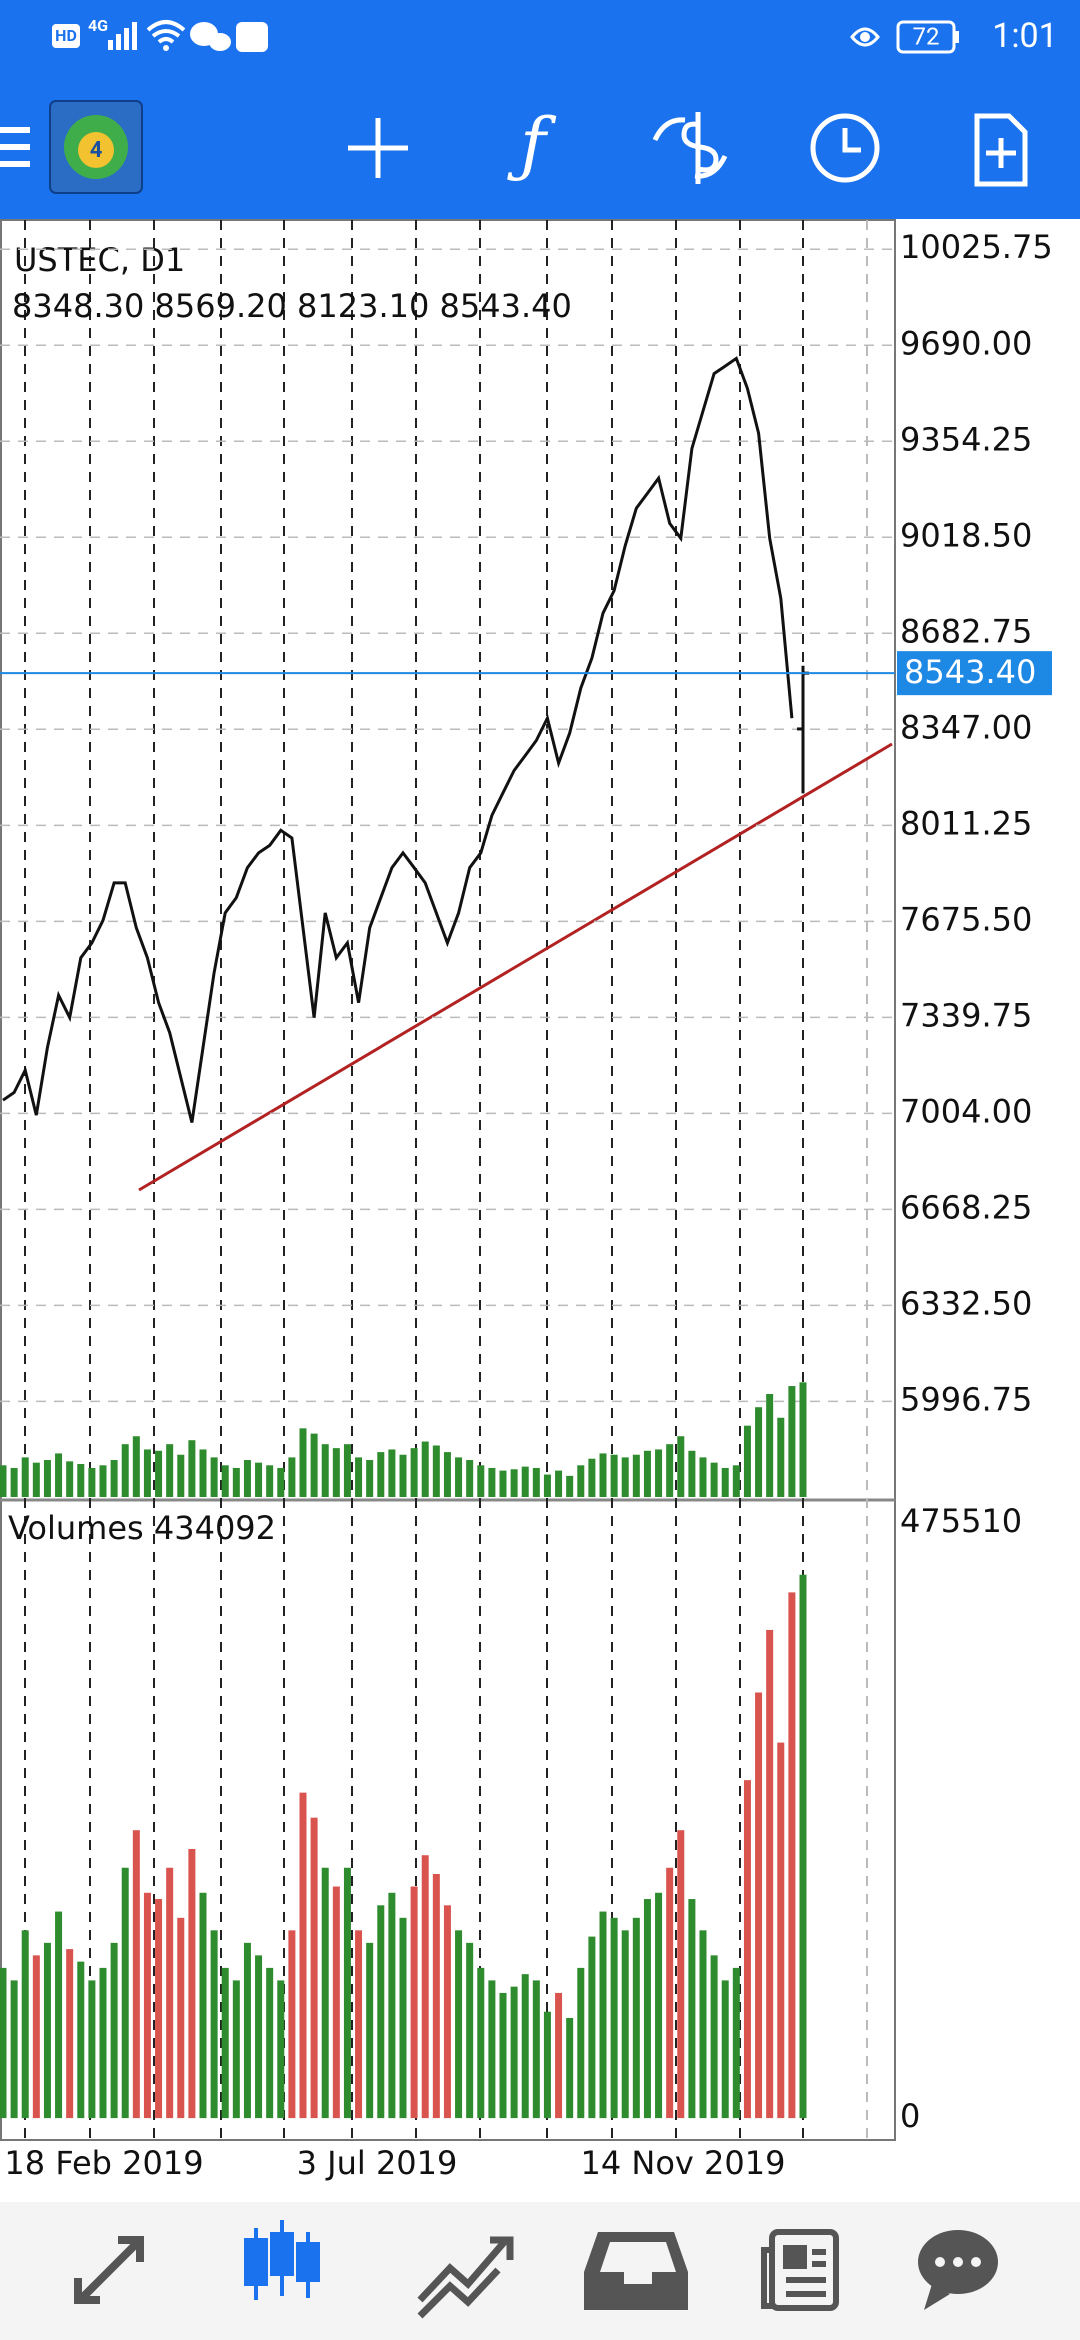 This screenshot has width=1080, height=2340. Describe the element at coordinates (252, 37) in the screenshot. I see `app-icon` at that location.